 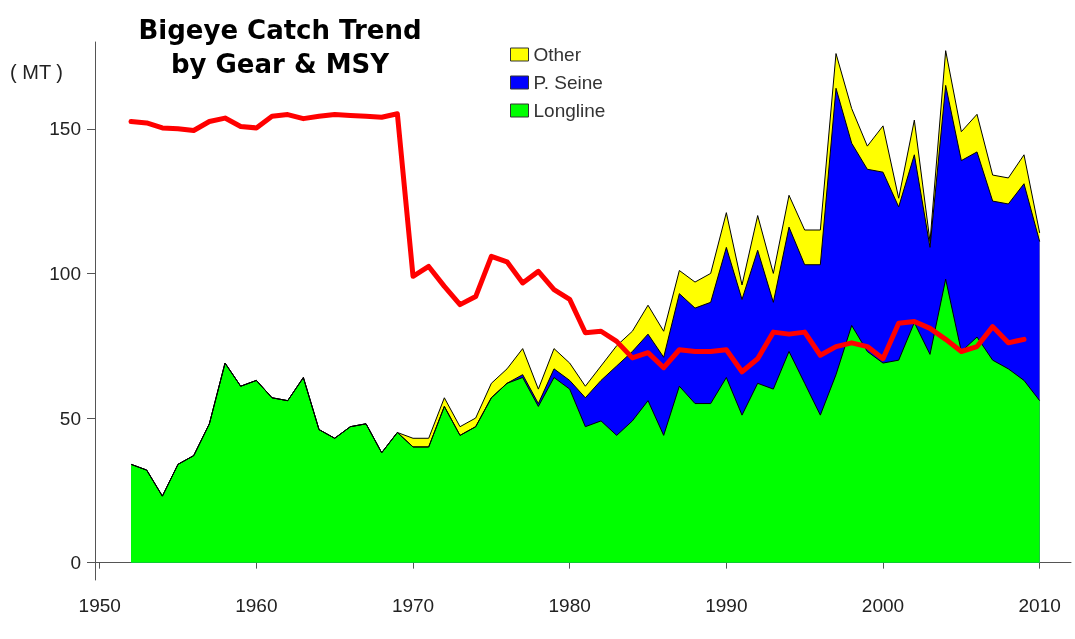 I want to click on legend-label: Other, so click(x=557, y=54).